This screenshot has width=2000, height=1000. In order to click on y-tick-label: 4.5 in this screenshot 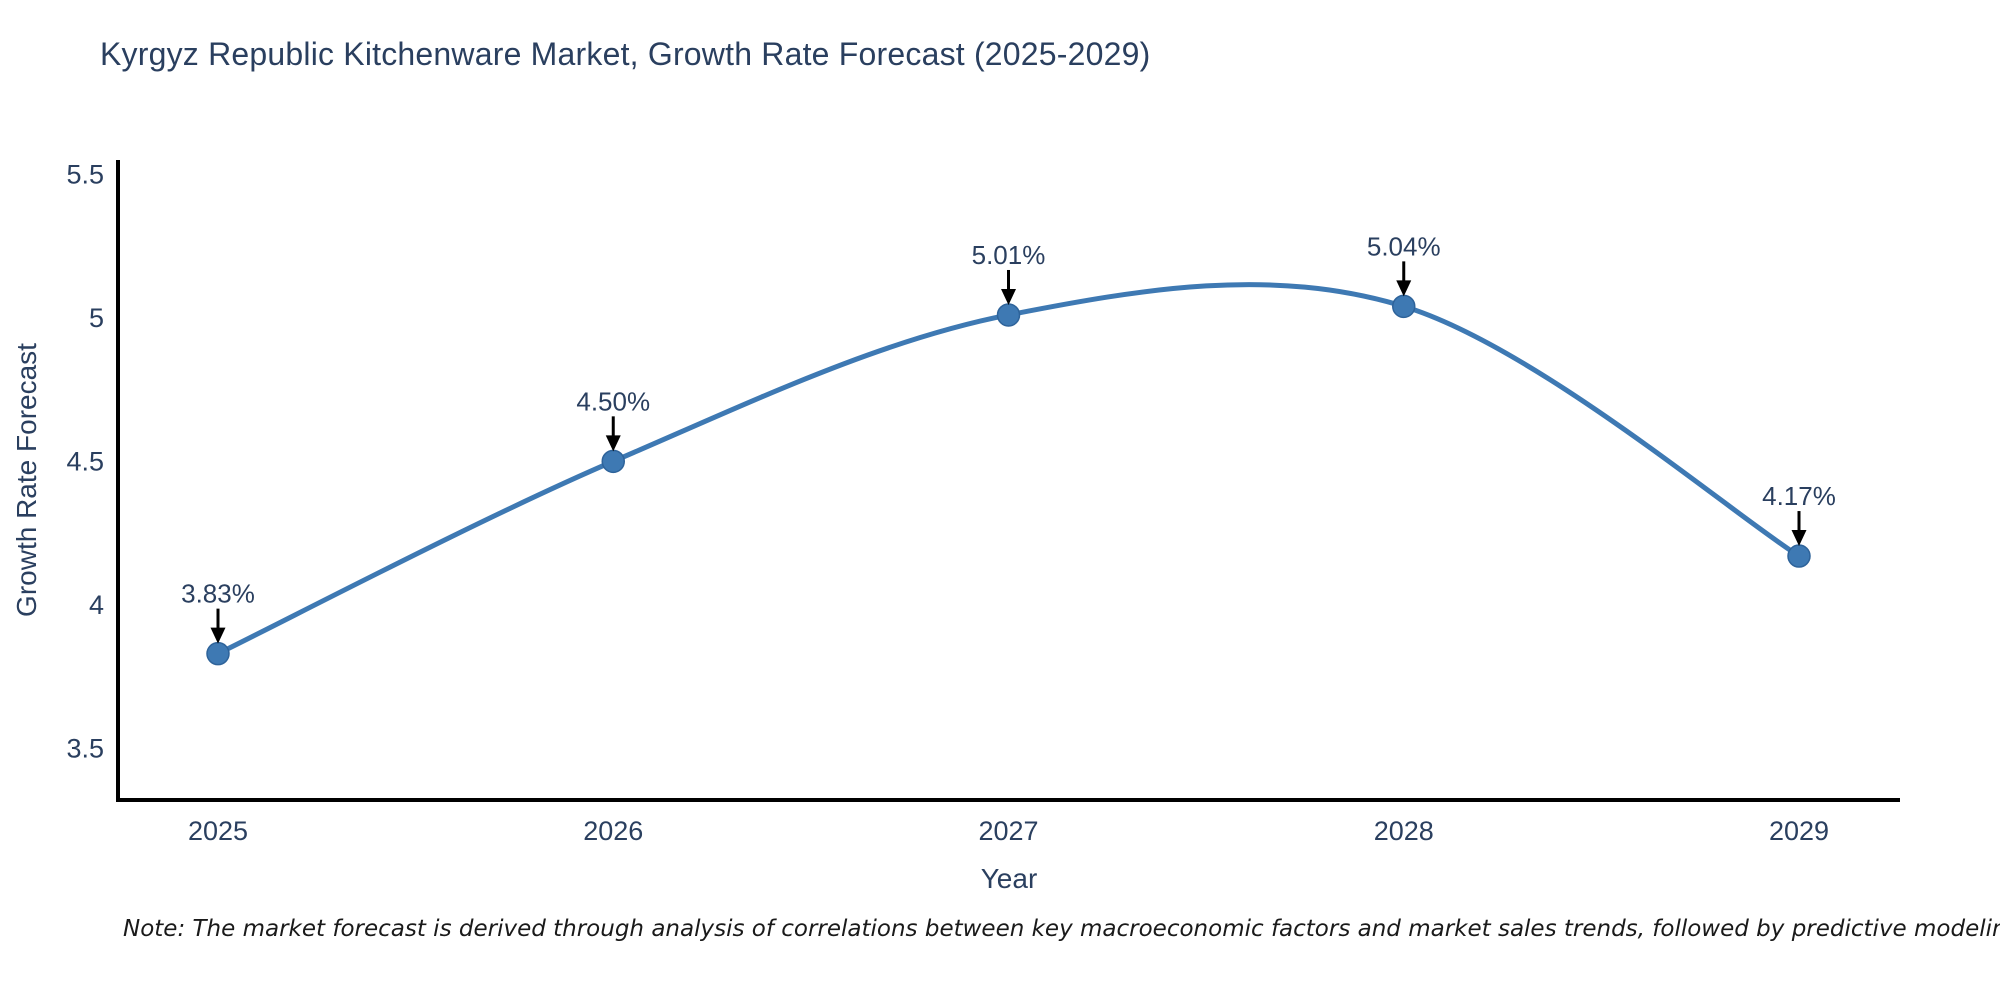, I will do `click(85, 461)`.